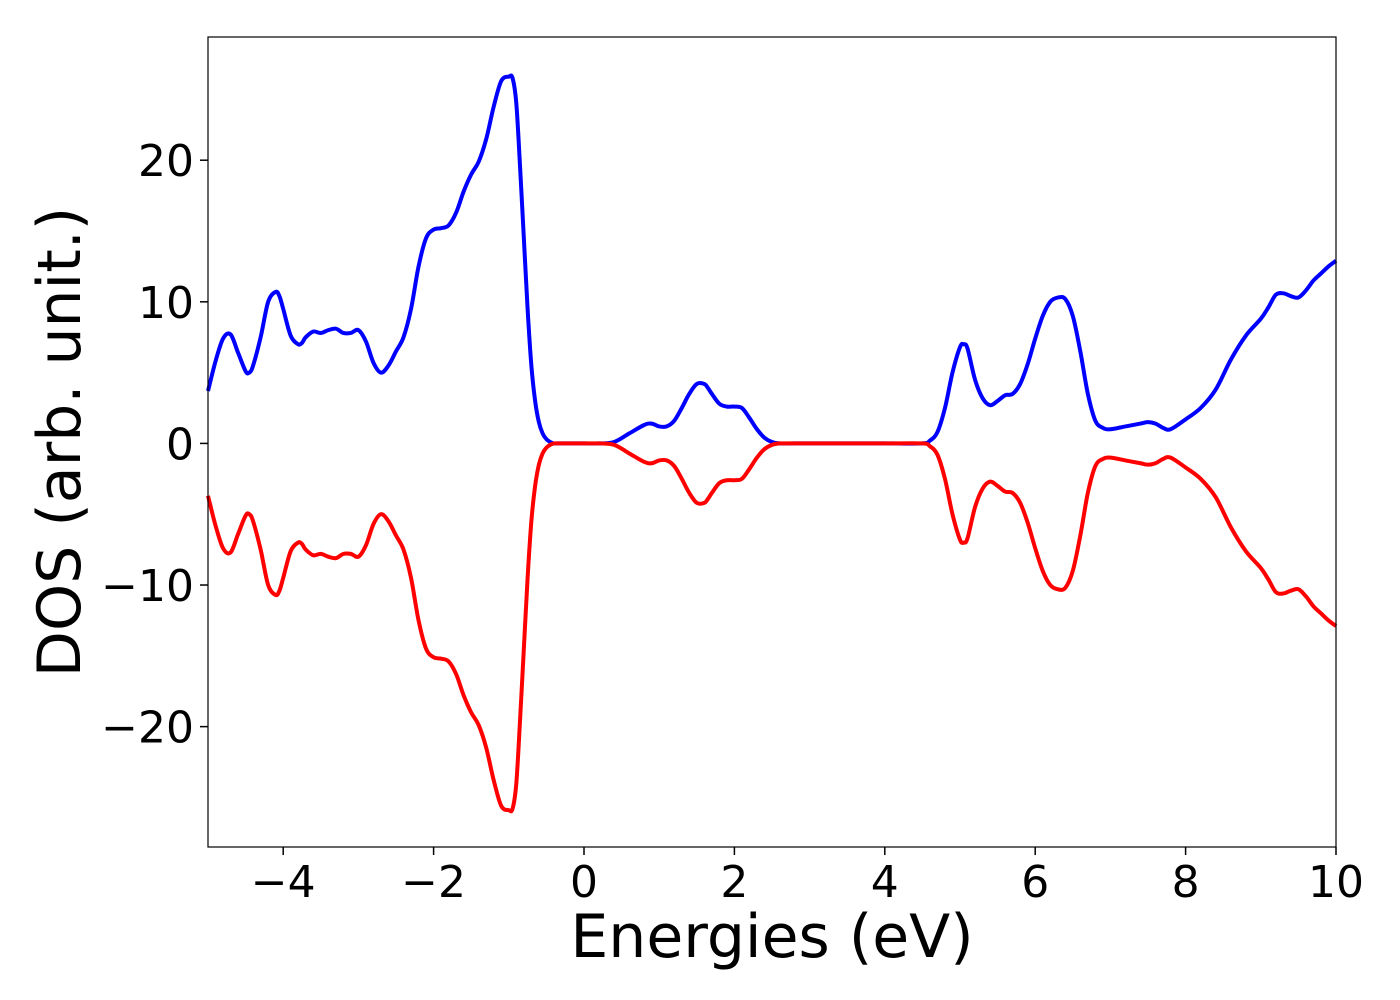 This screenshot has height=1000, width=1400. What do you see at coordinates (433, 882) in the screenshot?
I see `x-tick-label: −2` at bounding box center [433, 882].